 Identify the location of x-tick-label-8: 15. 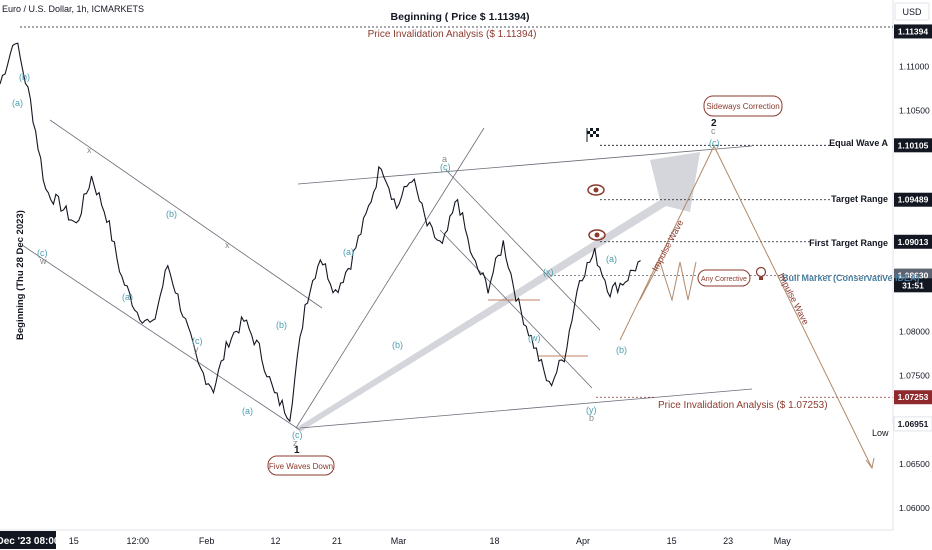
(672, 541).